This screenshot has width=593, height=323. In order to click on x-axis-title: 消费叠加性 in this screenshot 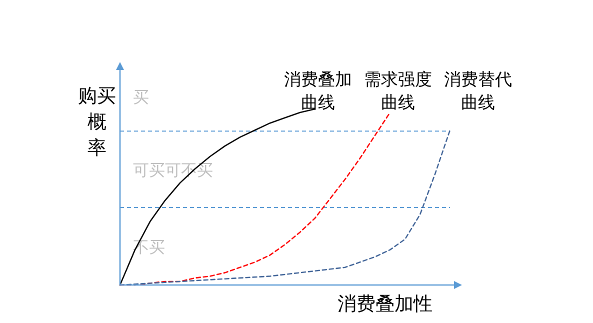, I will do `click(385, 304)`.